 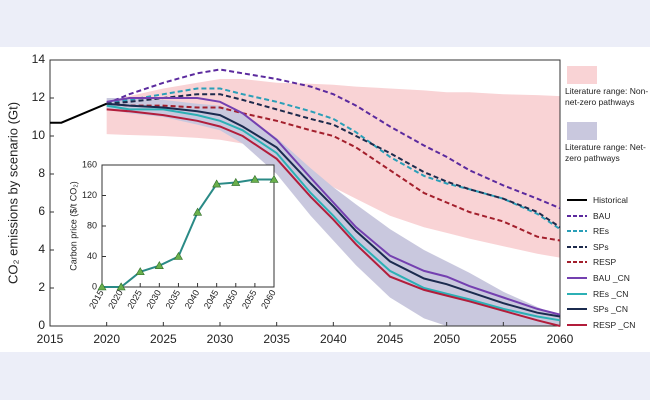 What do you see at coordinates (601, 246) in the screenshot?
I see `legend-label: SPs` at bounding box center [601, 246].